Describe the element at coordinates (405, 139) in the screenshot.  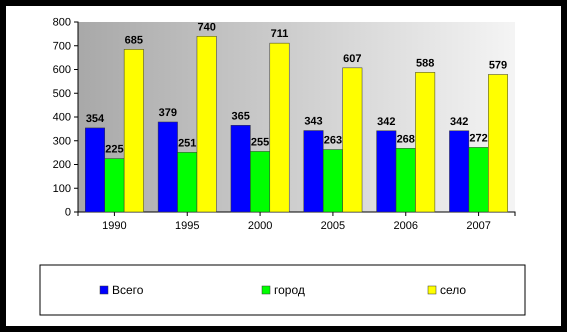
I see `data-label: 268` at that location.